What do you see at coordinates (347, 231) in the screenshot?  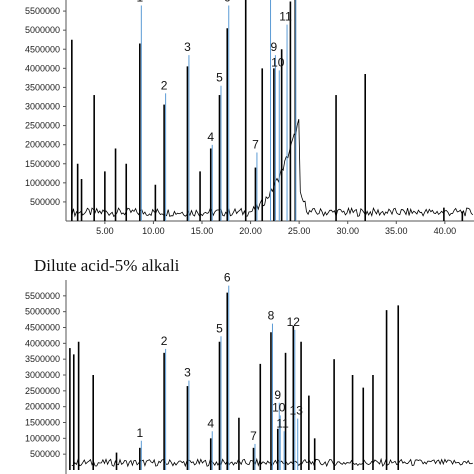 I see `x-tick-label: 30.00` at bounding box center [347, 231].